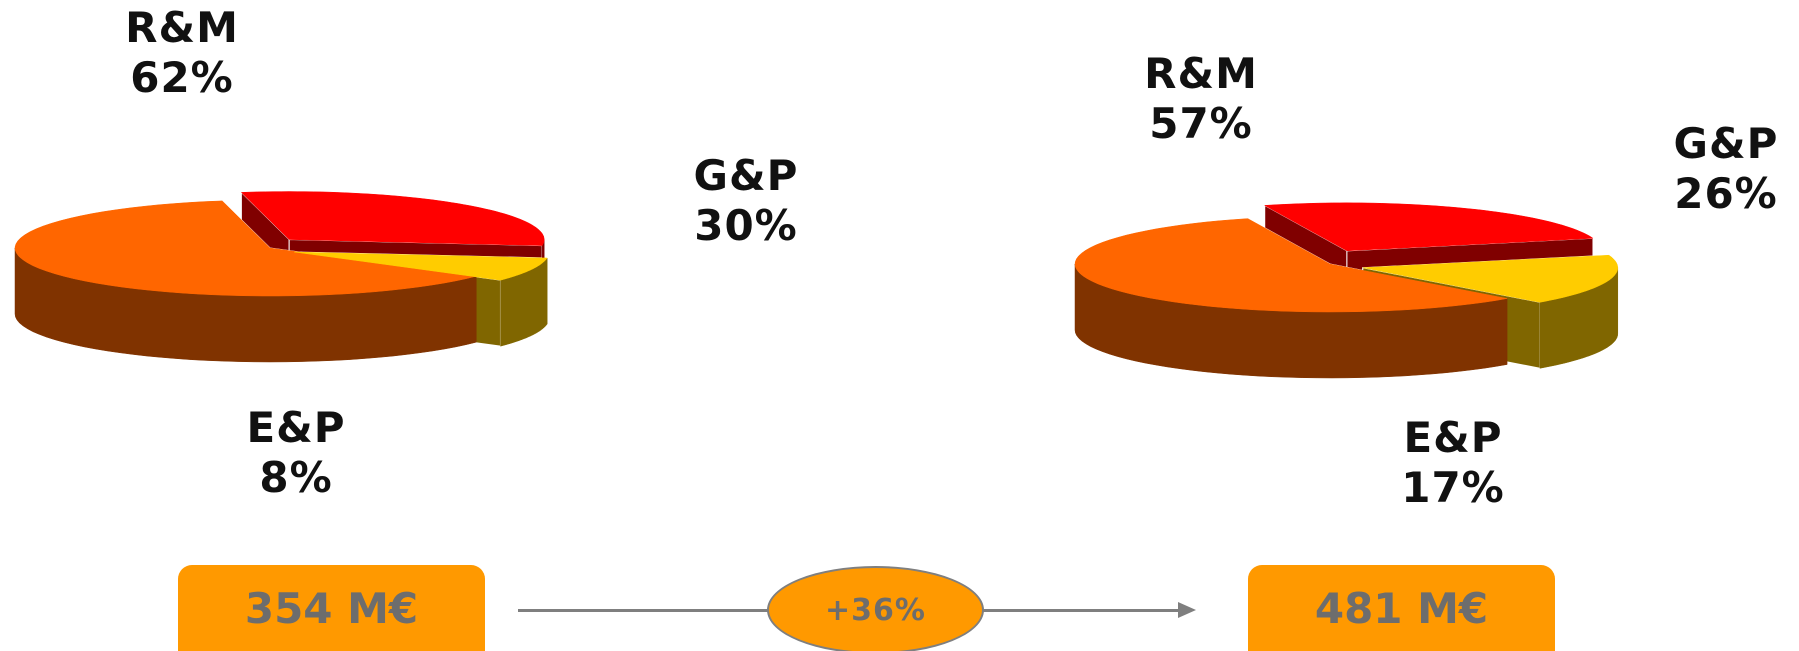 The image size is (1799, 651). Describe the element at coordinates (331, 608) in the screenshot. I see `total-2005-box: 354 M€` at that location.